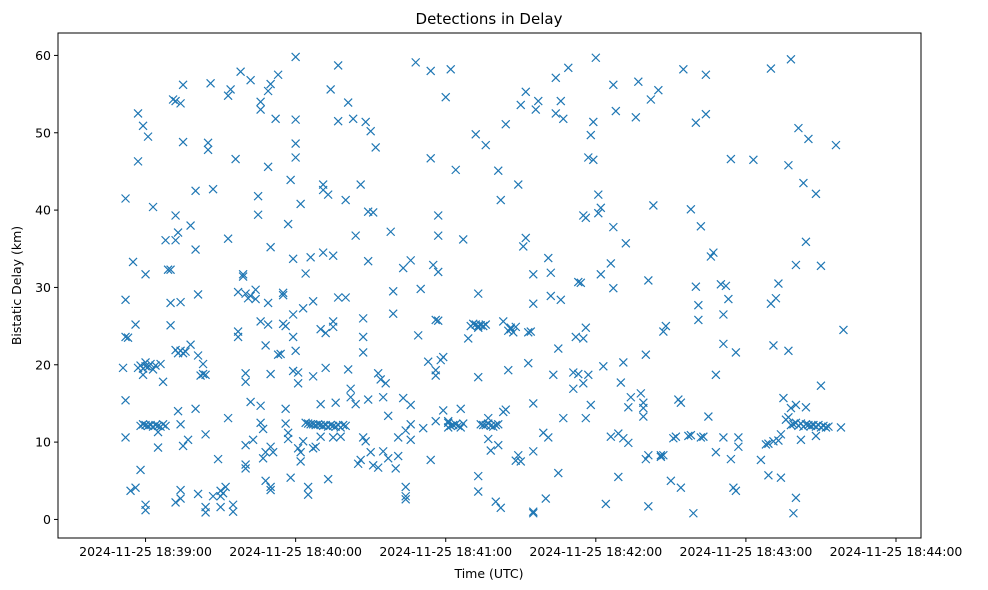 The height and width of the screenshot is (590, 988). What do you see at coordinates (43, 55) in the screenshot?
I see `y-tick-label: 60` at bounding box center [43, 55].